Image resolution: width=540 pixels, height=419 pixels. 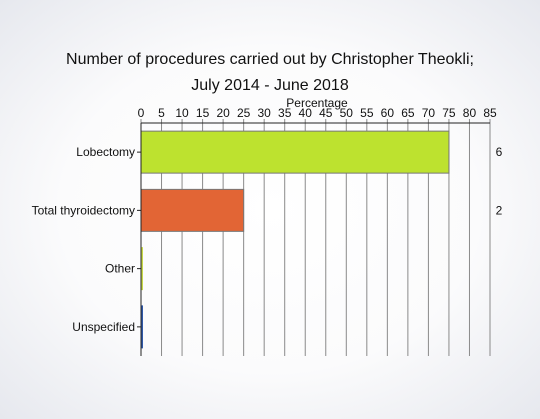 I want to click on count-labels: 62, so click(x=499, y=181).